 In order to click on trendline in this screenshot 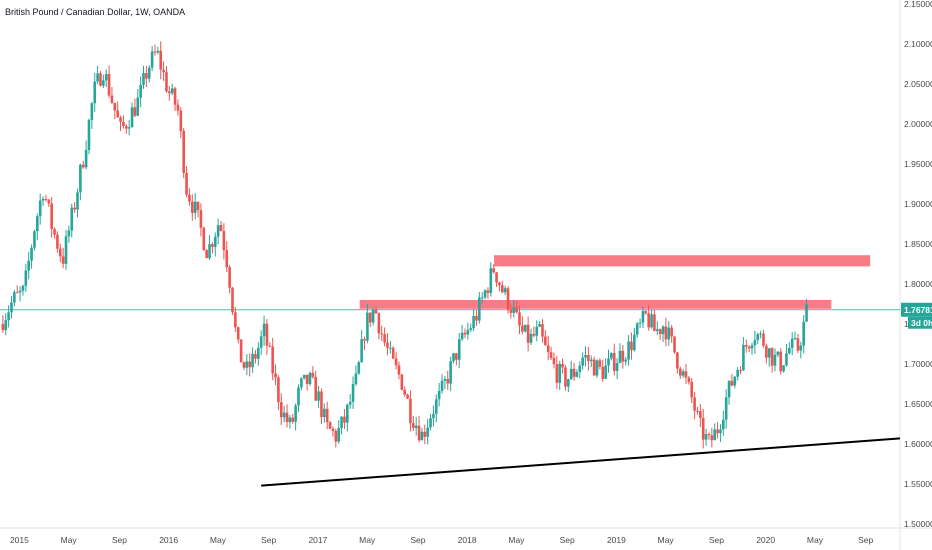, I will do `click(581, 462)`.